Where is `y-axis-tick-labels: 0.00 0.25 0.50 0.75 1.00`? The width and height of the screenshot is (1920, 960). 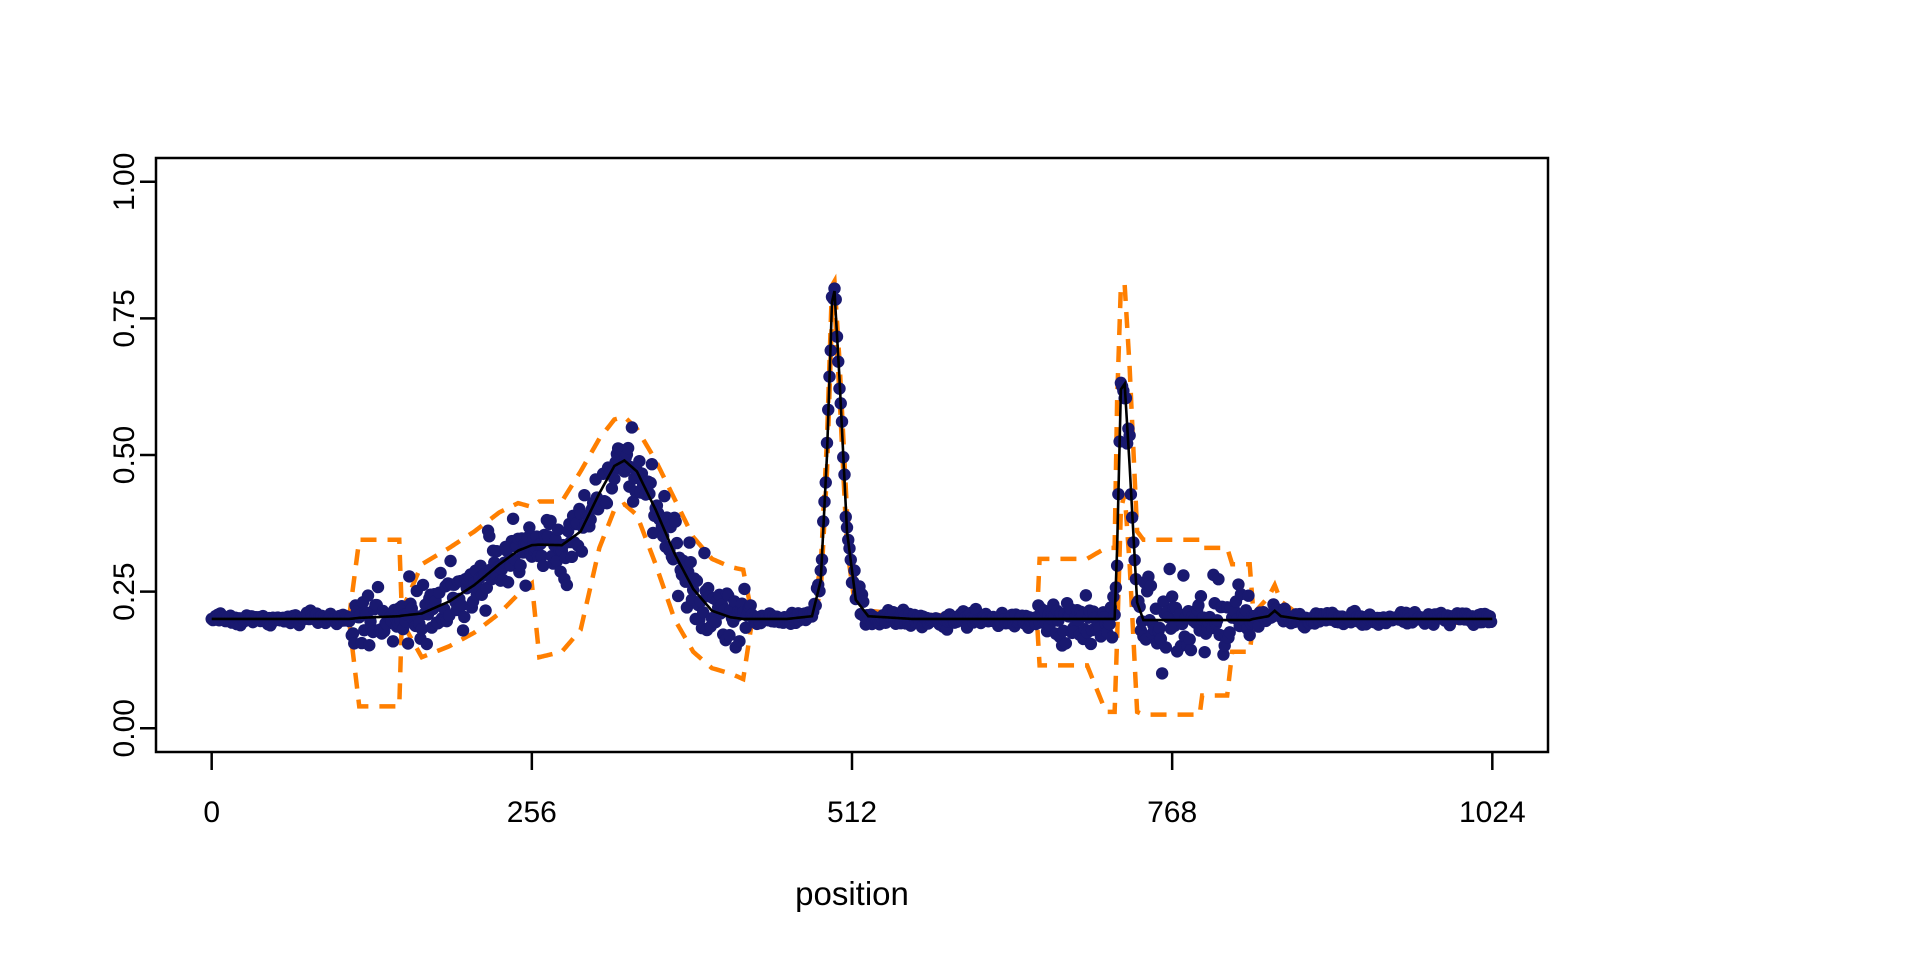 y-axis-tick-labels: 0.00 0.25 0.50 0.75 1.00 is located at coordinates (124, 455).